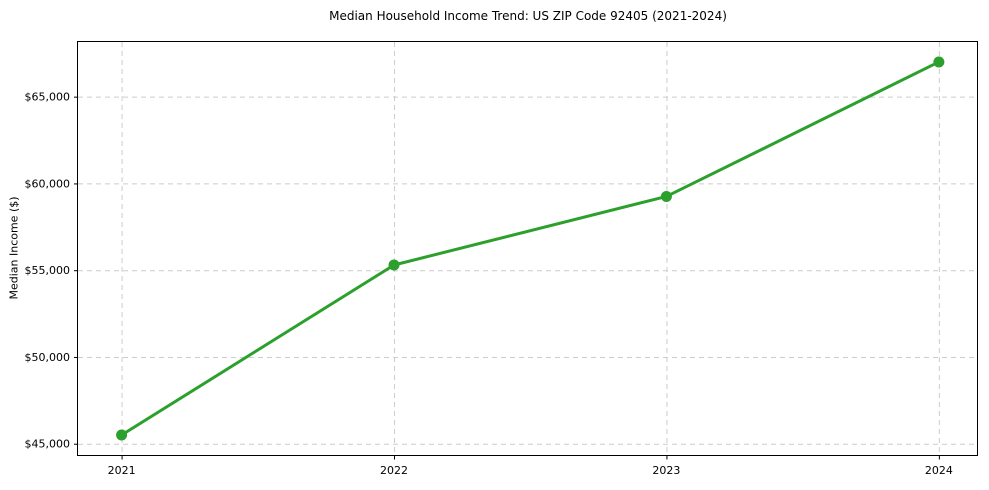 This screenshot has height=490, width=989. I want to click on y-tick-label: $55,000, so click(48, 270).